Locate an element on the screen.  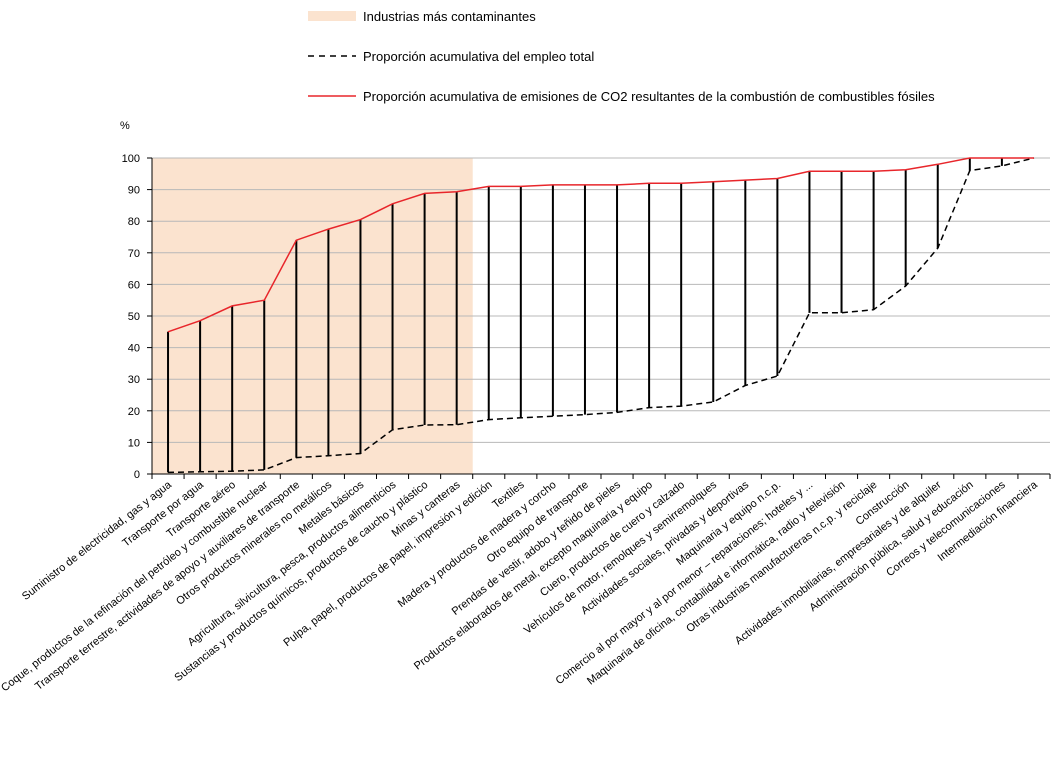
legend-highlight-label: Industrias más contaminantes is located at coordinates (449, 16).